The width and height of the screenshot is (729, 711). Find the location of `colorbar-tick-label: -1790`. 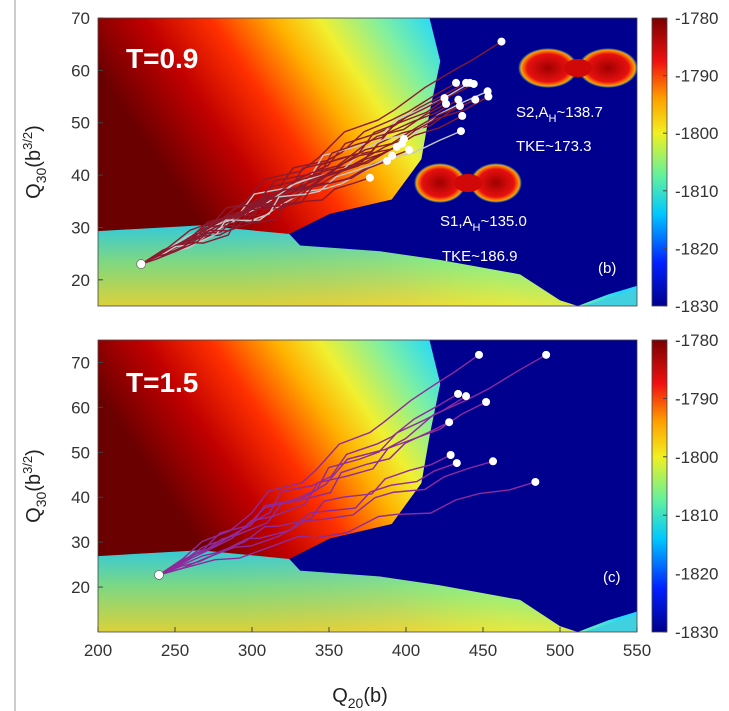

colorbar-tick-label: -1790 is located at coordinates (696, 76).